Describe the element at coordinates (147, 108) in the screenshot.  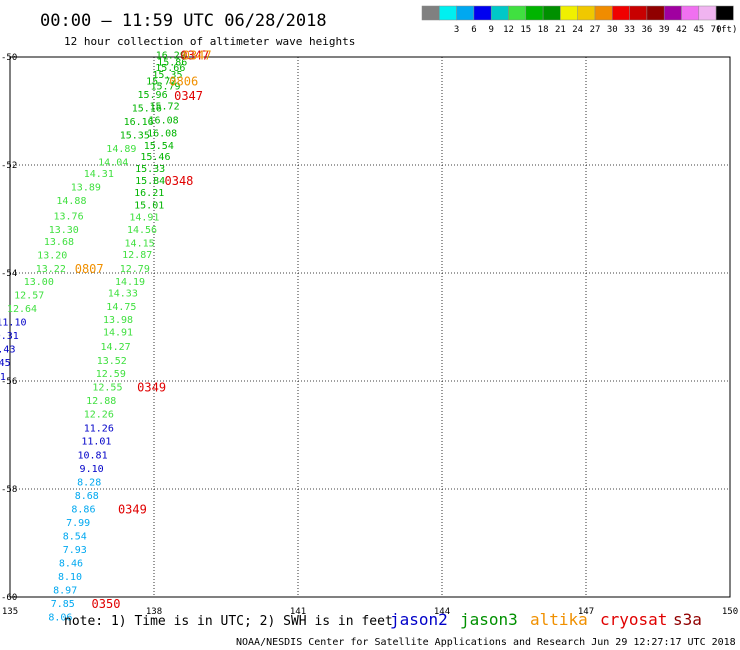
I see `wave-height-label: 15.16` at that location.